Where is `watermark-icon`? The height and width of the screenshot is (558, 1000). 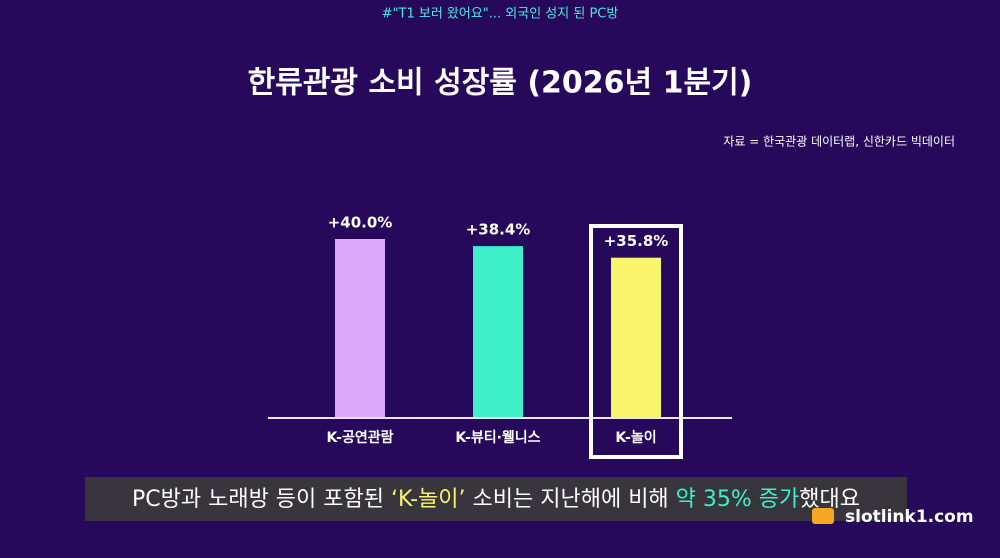
watermark-icon is located at coordinates (823, 516).